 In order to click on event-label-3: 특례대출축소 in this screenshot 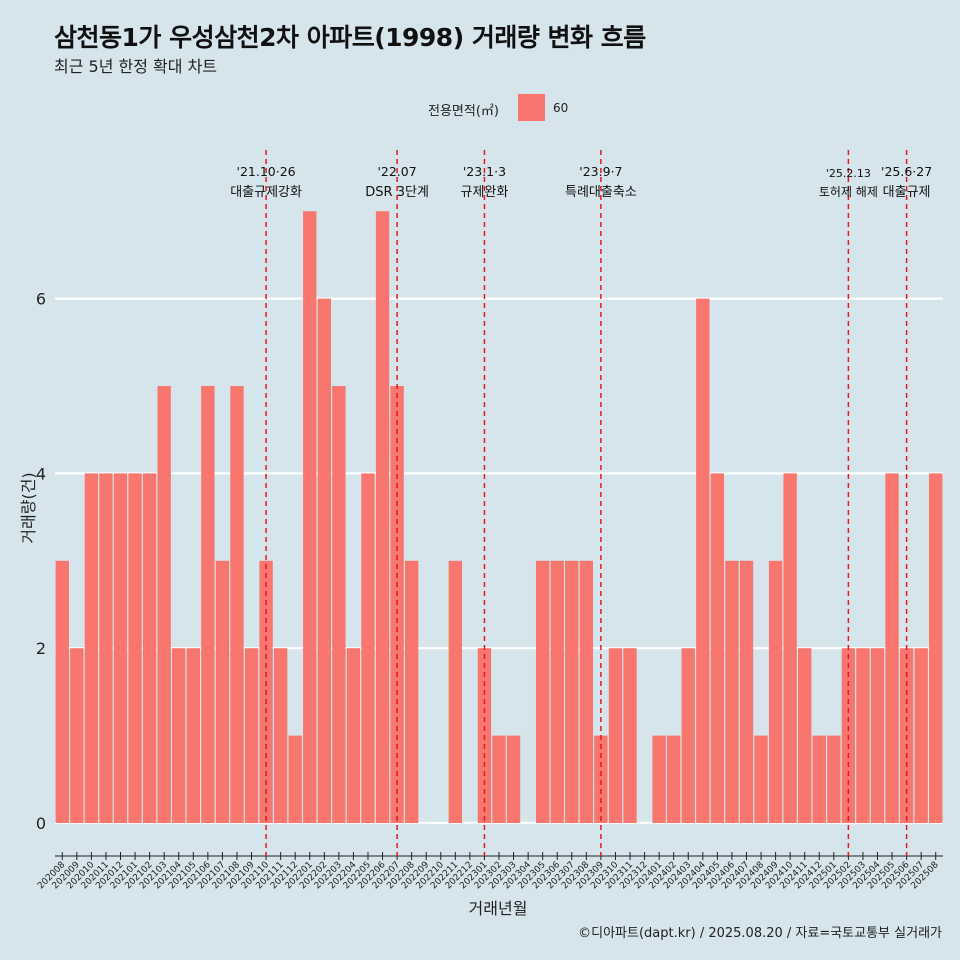, I will do `click(601, 192)`.